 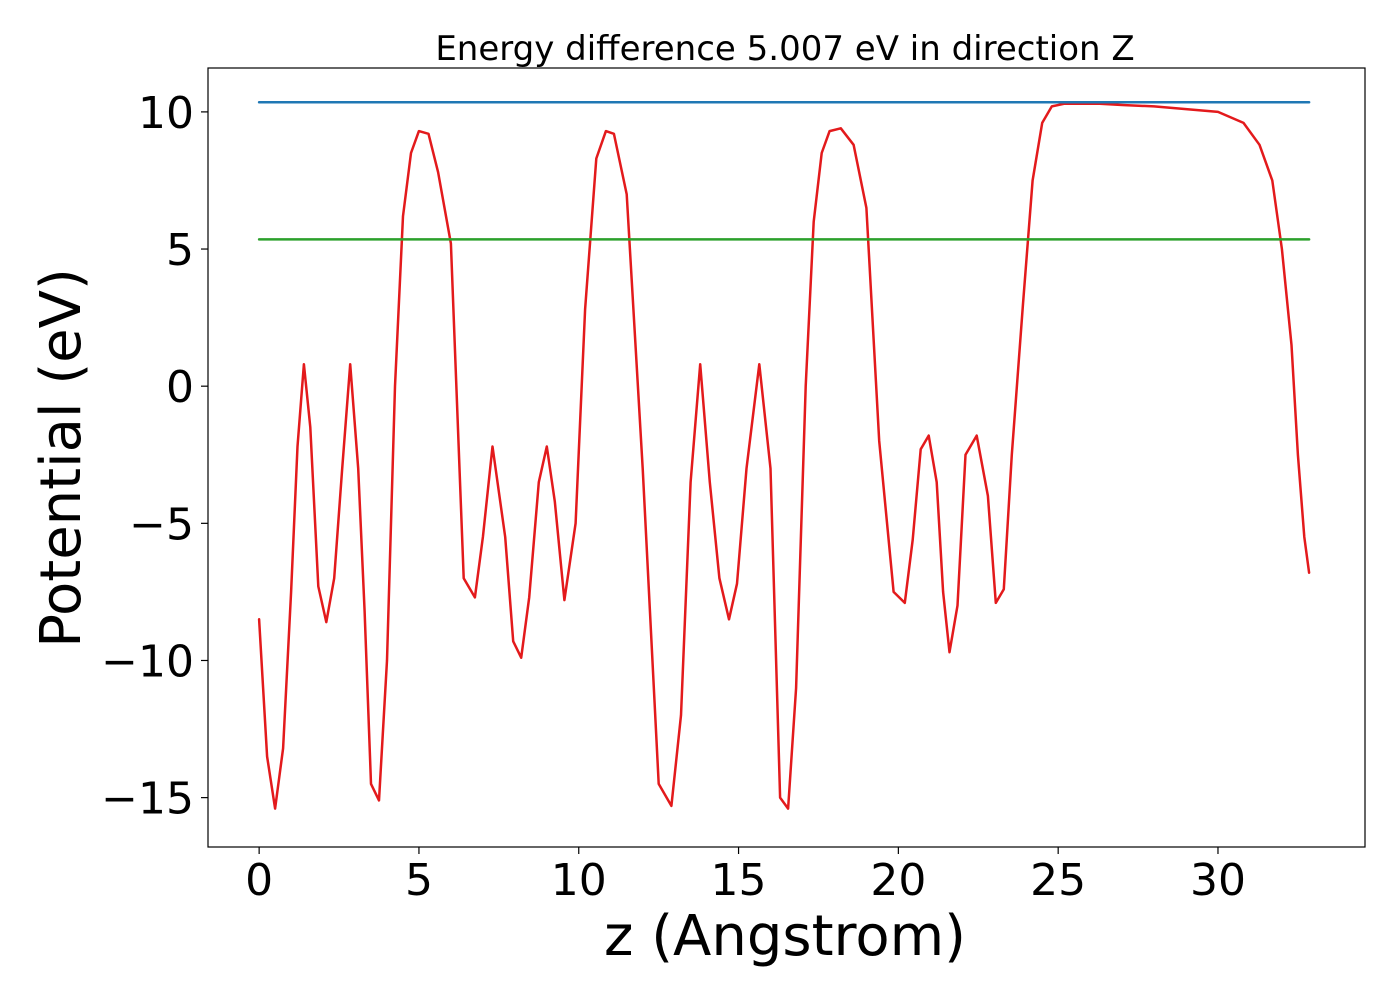 What do you see at coordinates (259, 880) in the screenshot?
I see `x-tick-label: 0` at bounding box center [259, 880].